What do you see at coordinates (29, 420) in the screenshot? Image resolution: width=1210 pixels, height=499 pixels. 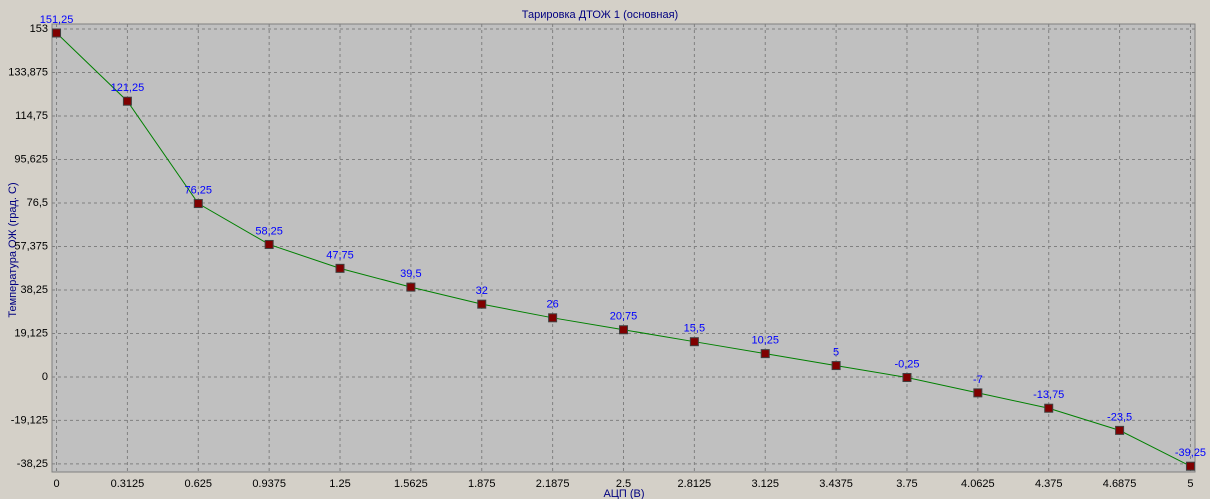 I see `y-tick-label: -19,125` at bounding box center [29, 420].